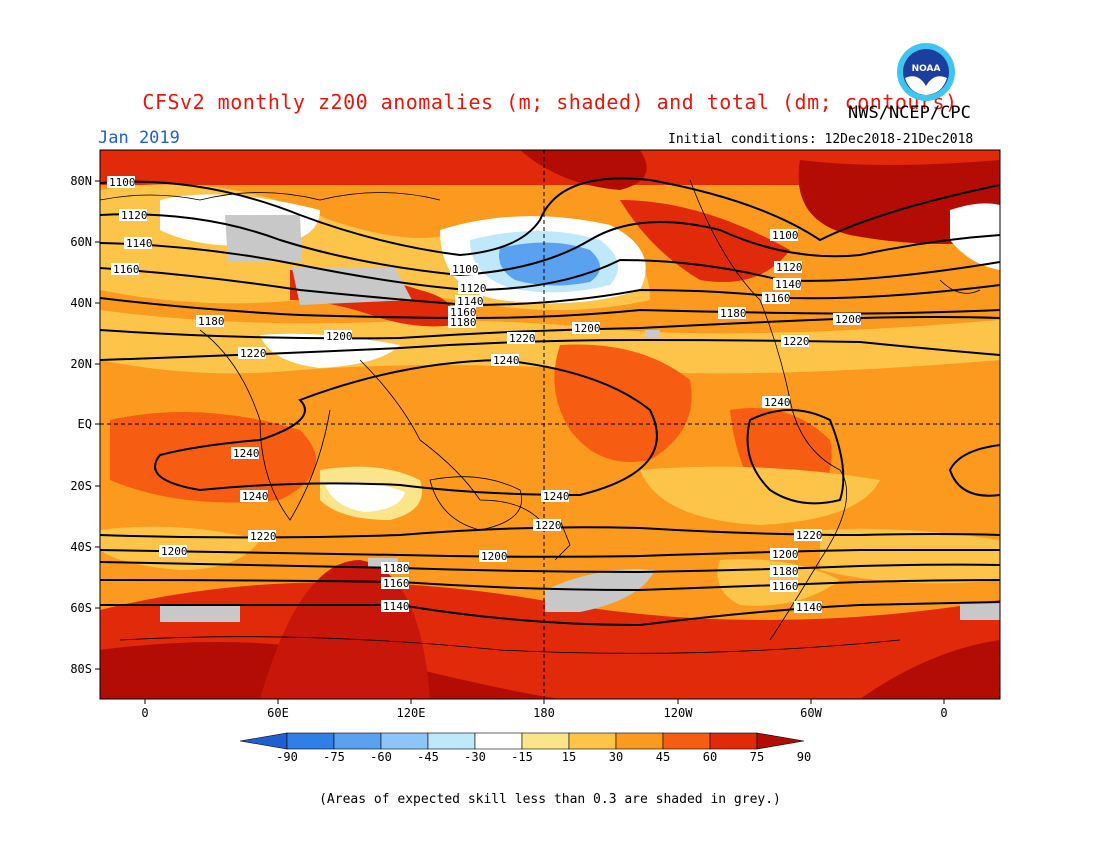  What do you see at coordinates (710, 757) in the screenshot?
I see `colorbar-tick-label: 60` at bounding box center [710, 757].